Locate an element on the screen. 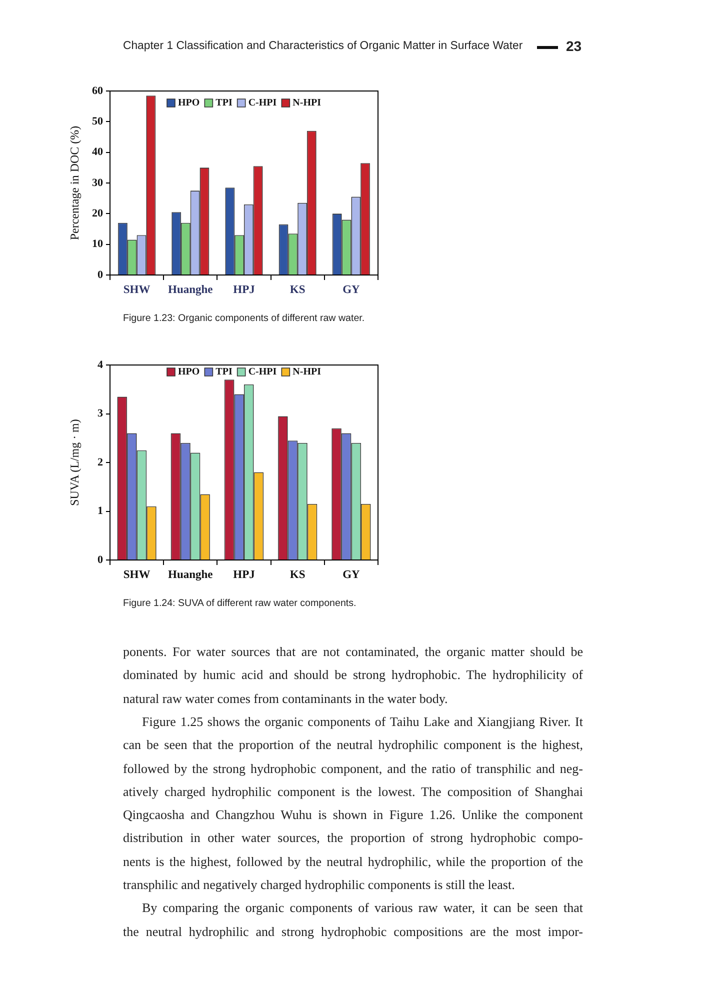  text: By comparing the organic components of various raw water, it can be seen that the neutral hydrophilic and strong hydrophobic compositions are the most impor- is located at coordinates (353, 920).